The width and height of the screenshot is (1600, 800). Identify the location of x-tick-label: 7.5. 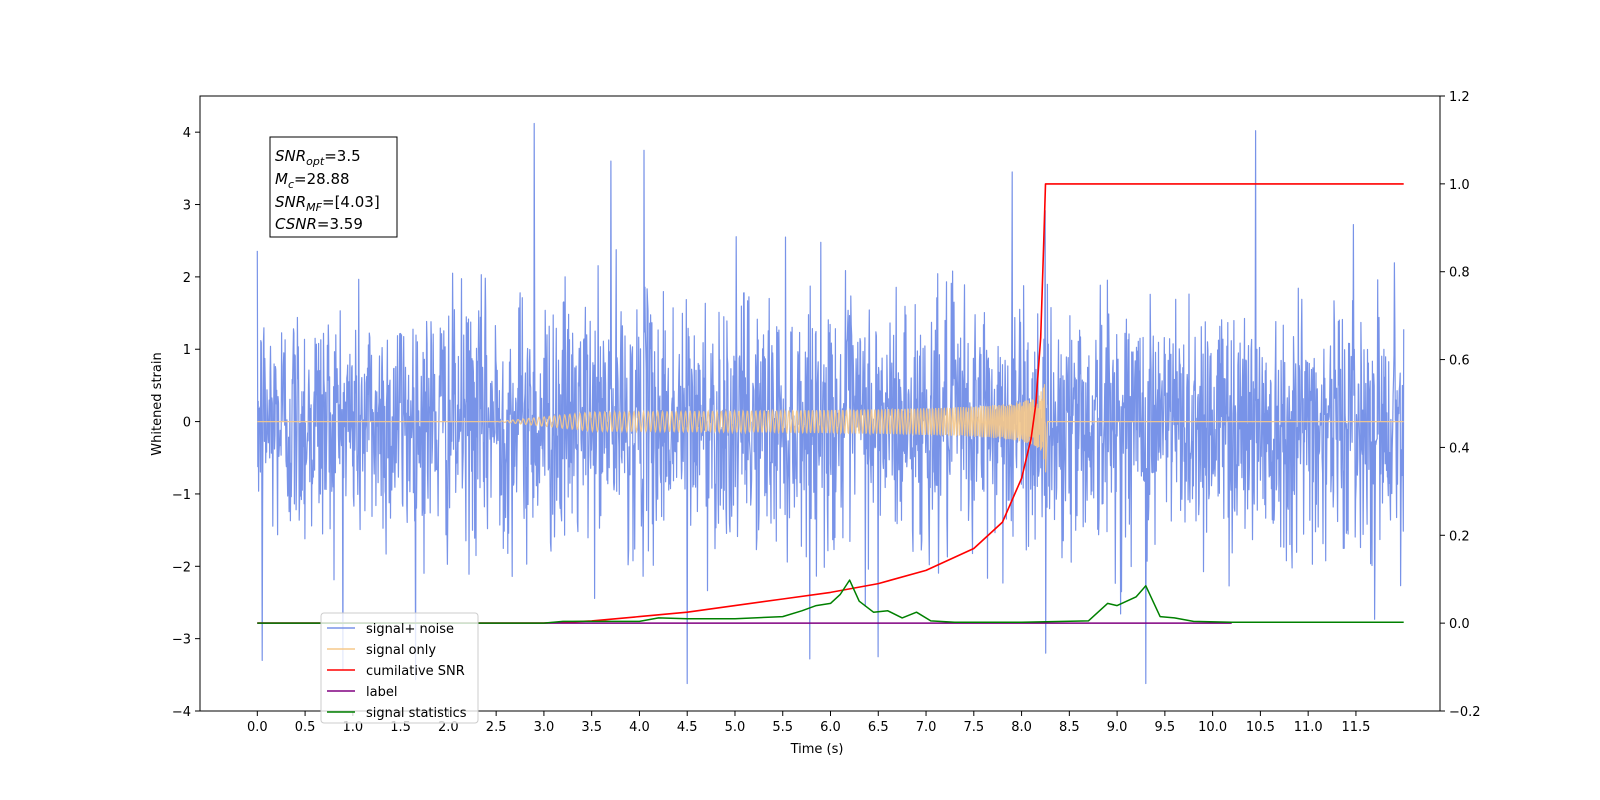
(973, 727).